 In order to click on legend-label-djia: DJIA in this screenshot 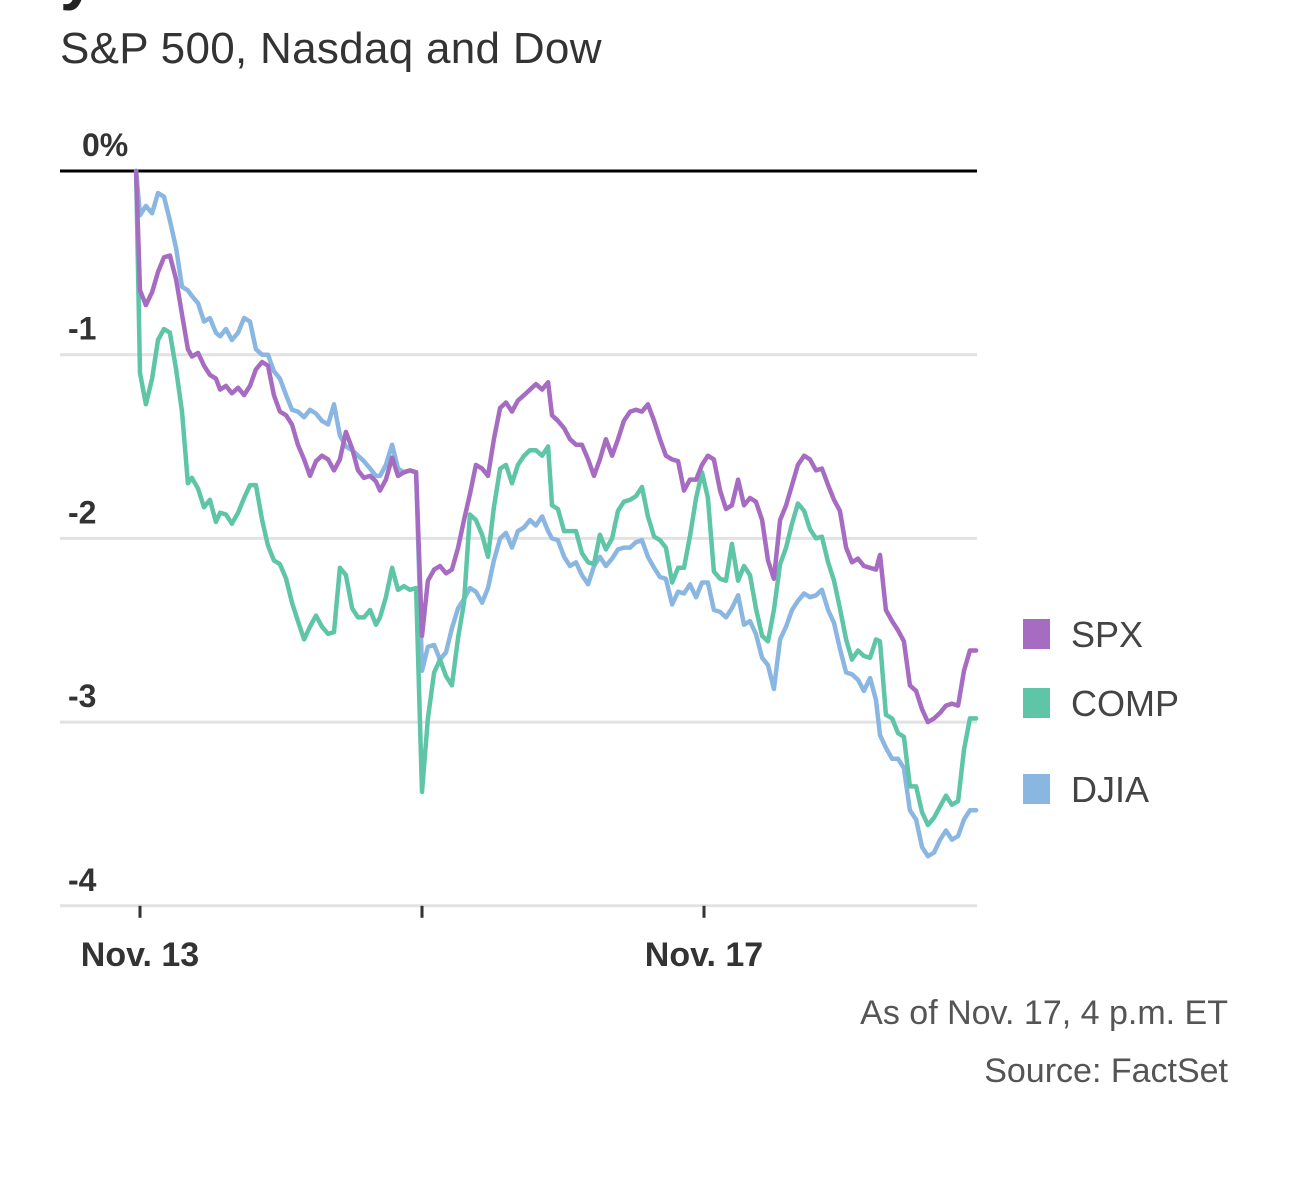, I will do `click(1110, 789)`.